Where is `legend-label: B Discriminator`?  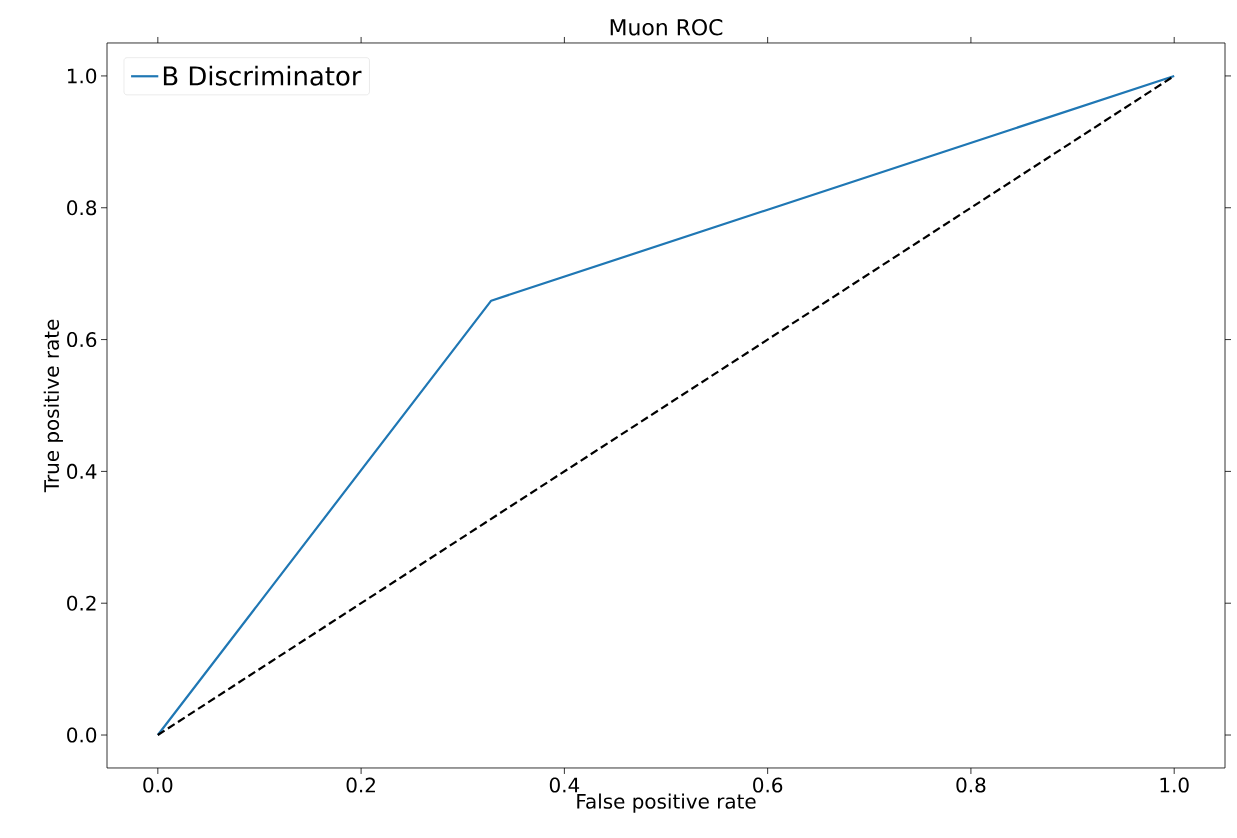
legend-label: B Discriminator is located at coordinates (262, 75).